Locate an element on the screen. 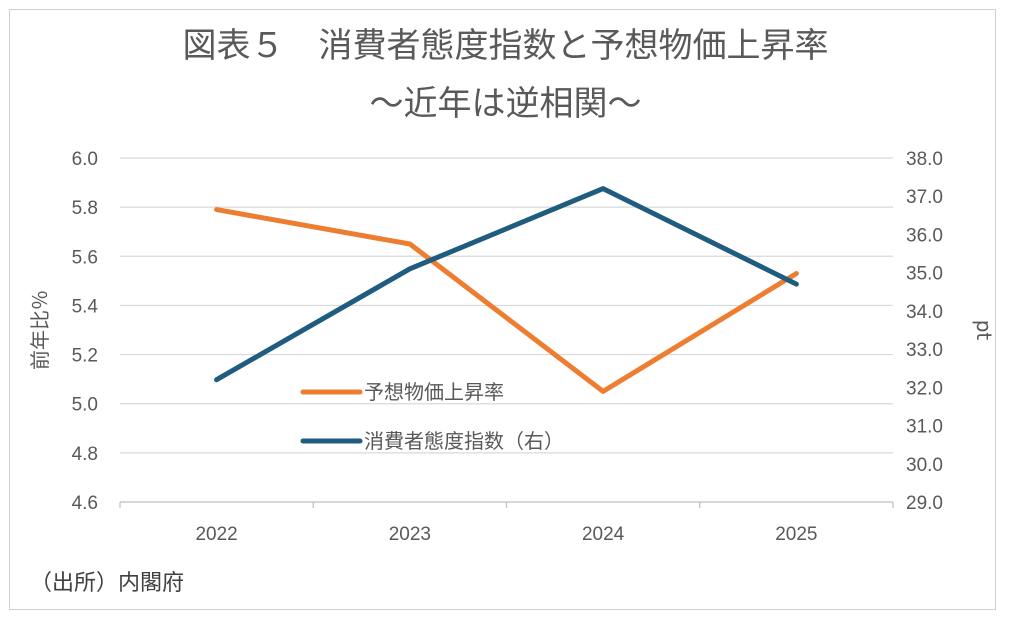  left-tick-label: 5.0 is located at coordinates (85, 405).